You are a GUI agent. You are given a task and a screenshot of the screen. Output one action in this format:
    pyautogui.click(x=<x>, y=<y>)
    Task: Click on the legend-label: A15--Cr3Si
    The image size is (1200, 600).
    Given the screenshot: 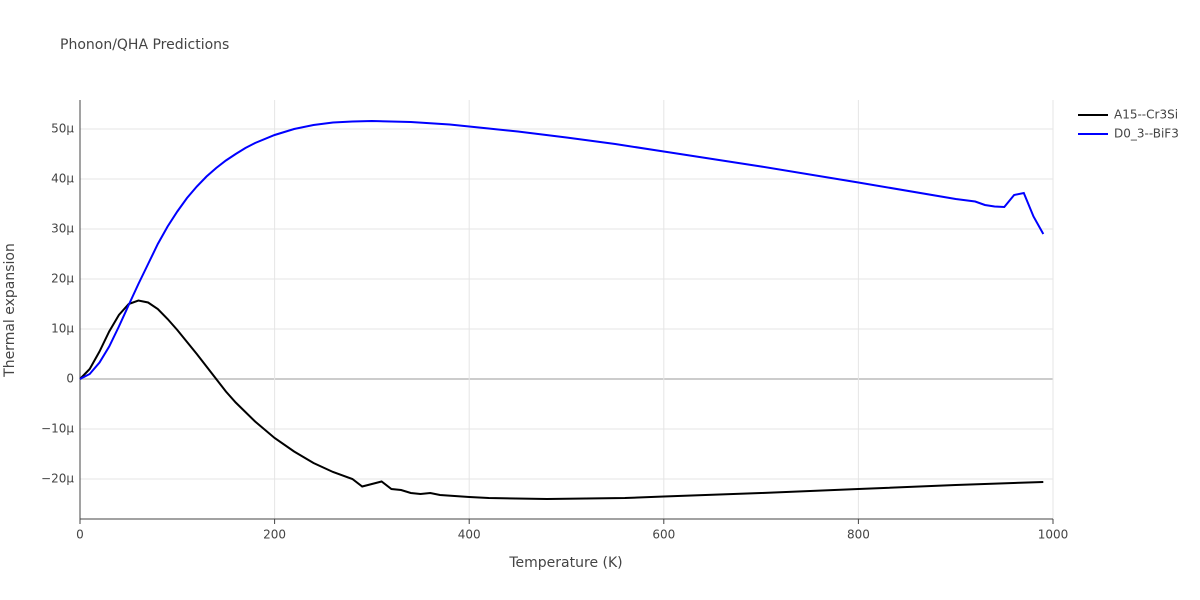 What is the action you would take?
    pyautogui.click(x=1146, y=115)
    